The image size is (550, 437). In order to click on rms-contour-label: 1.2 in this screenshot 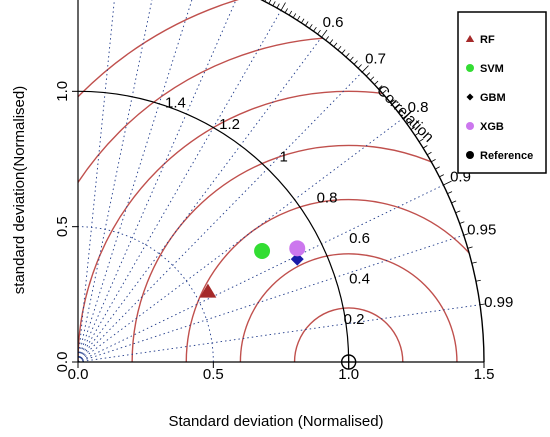, I will do `click(229, 124)`.